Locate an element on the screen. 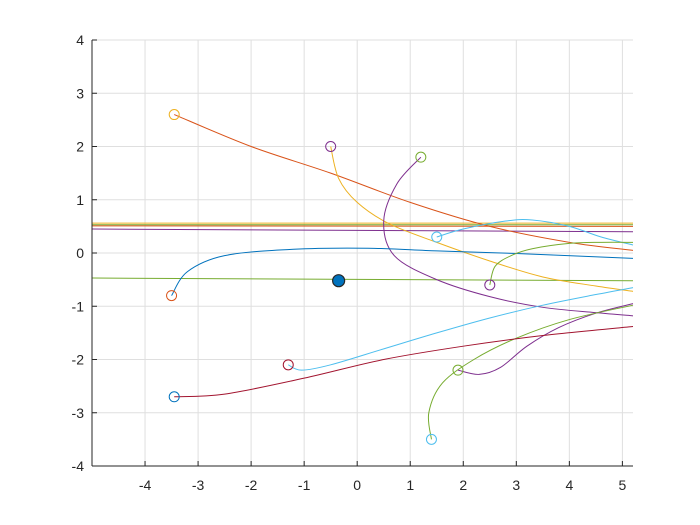 The height and width of the screenshot is (525, 700). equilibrium-point is located at coordinates (339, 281).